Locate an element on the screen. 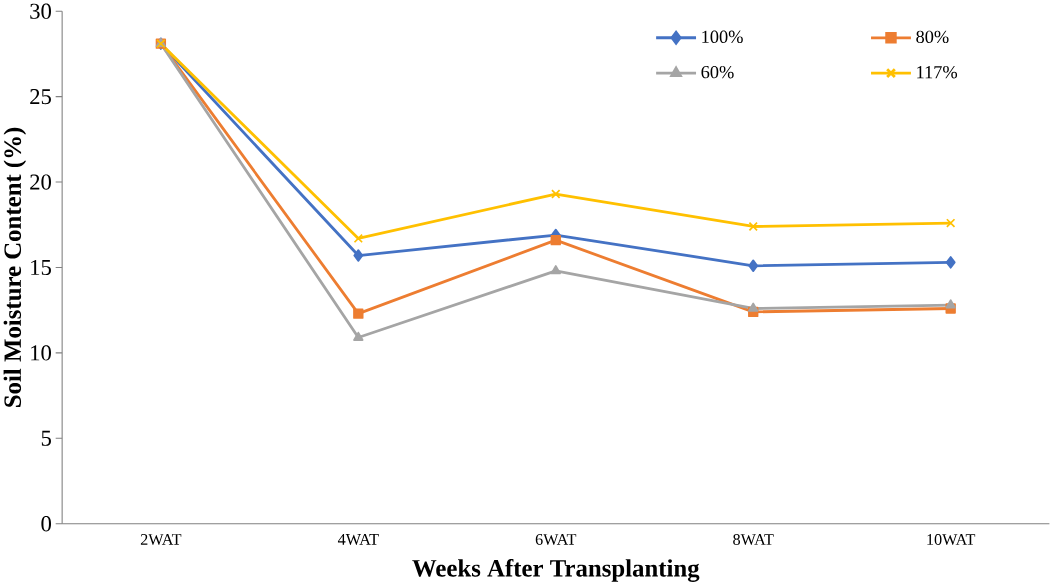 The image size is (1053, 585). x-tick-label: 6WAT is located at coordinates (556, 539).